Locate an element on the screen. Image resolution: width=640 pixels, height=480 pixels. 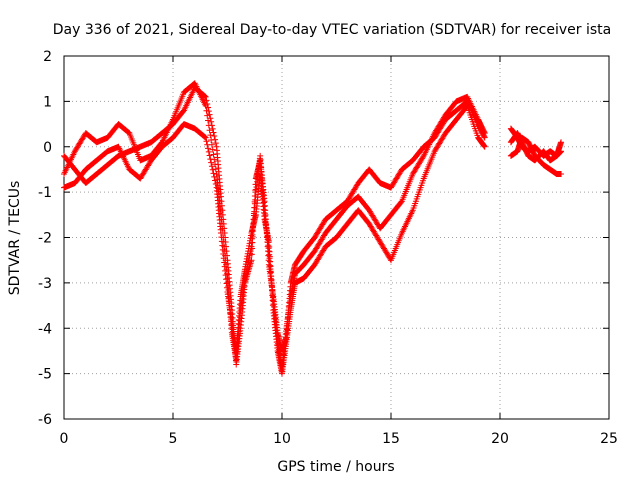
y-tick-label: -1 is located at coordinates (45, 193).